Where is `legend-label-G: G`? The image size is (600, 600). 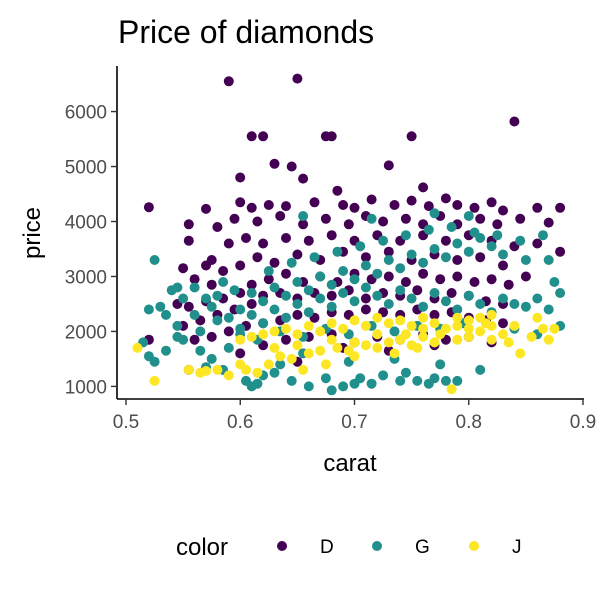 legend-label-G: G is located at coordinates (422, 547).